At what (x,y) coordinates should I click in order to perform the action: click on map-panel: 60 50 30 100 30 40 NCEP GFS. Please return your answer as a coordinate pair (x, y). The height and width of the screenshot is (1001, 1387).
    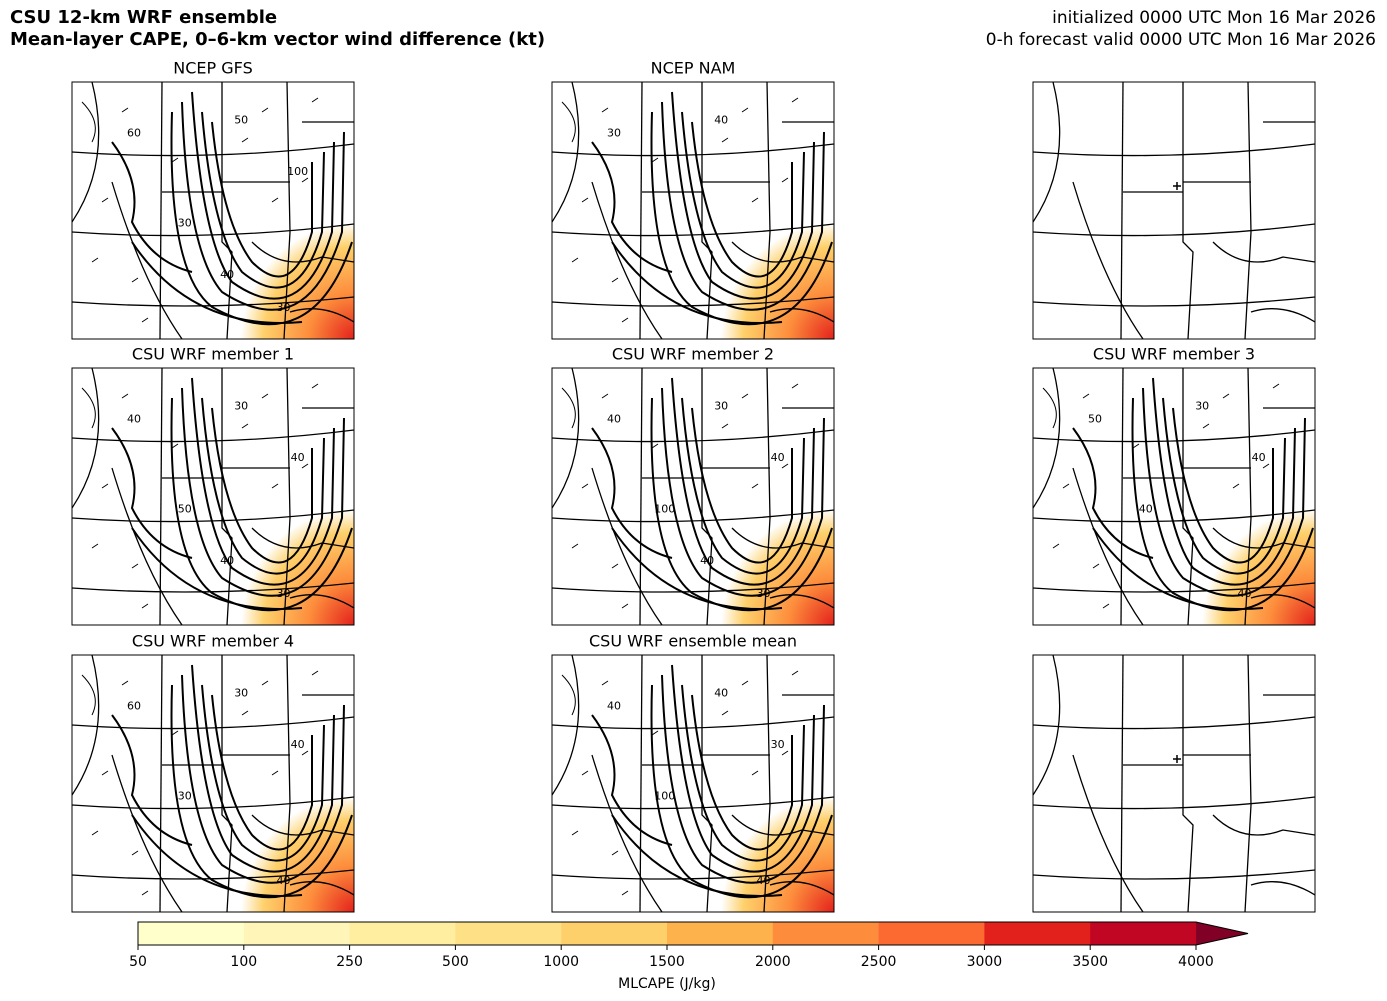
    Looking at the image, I should click on (213, 199).